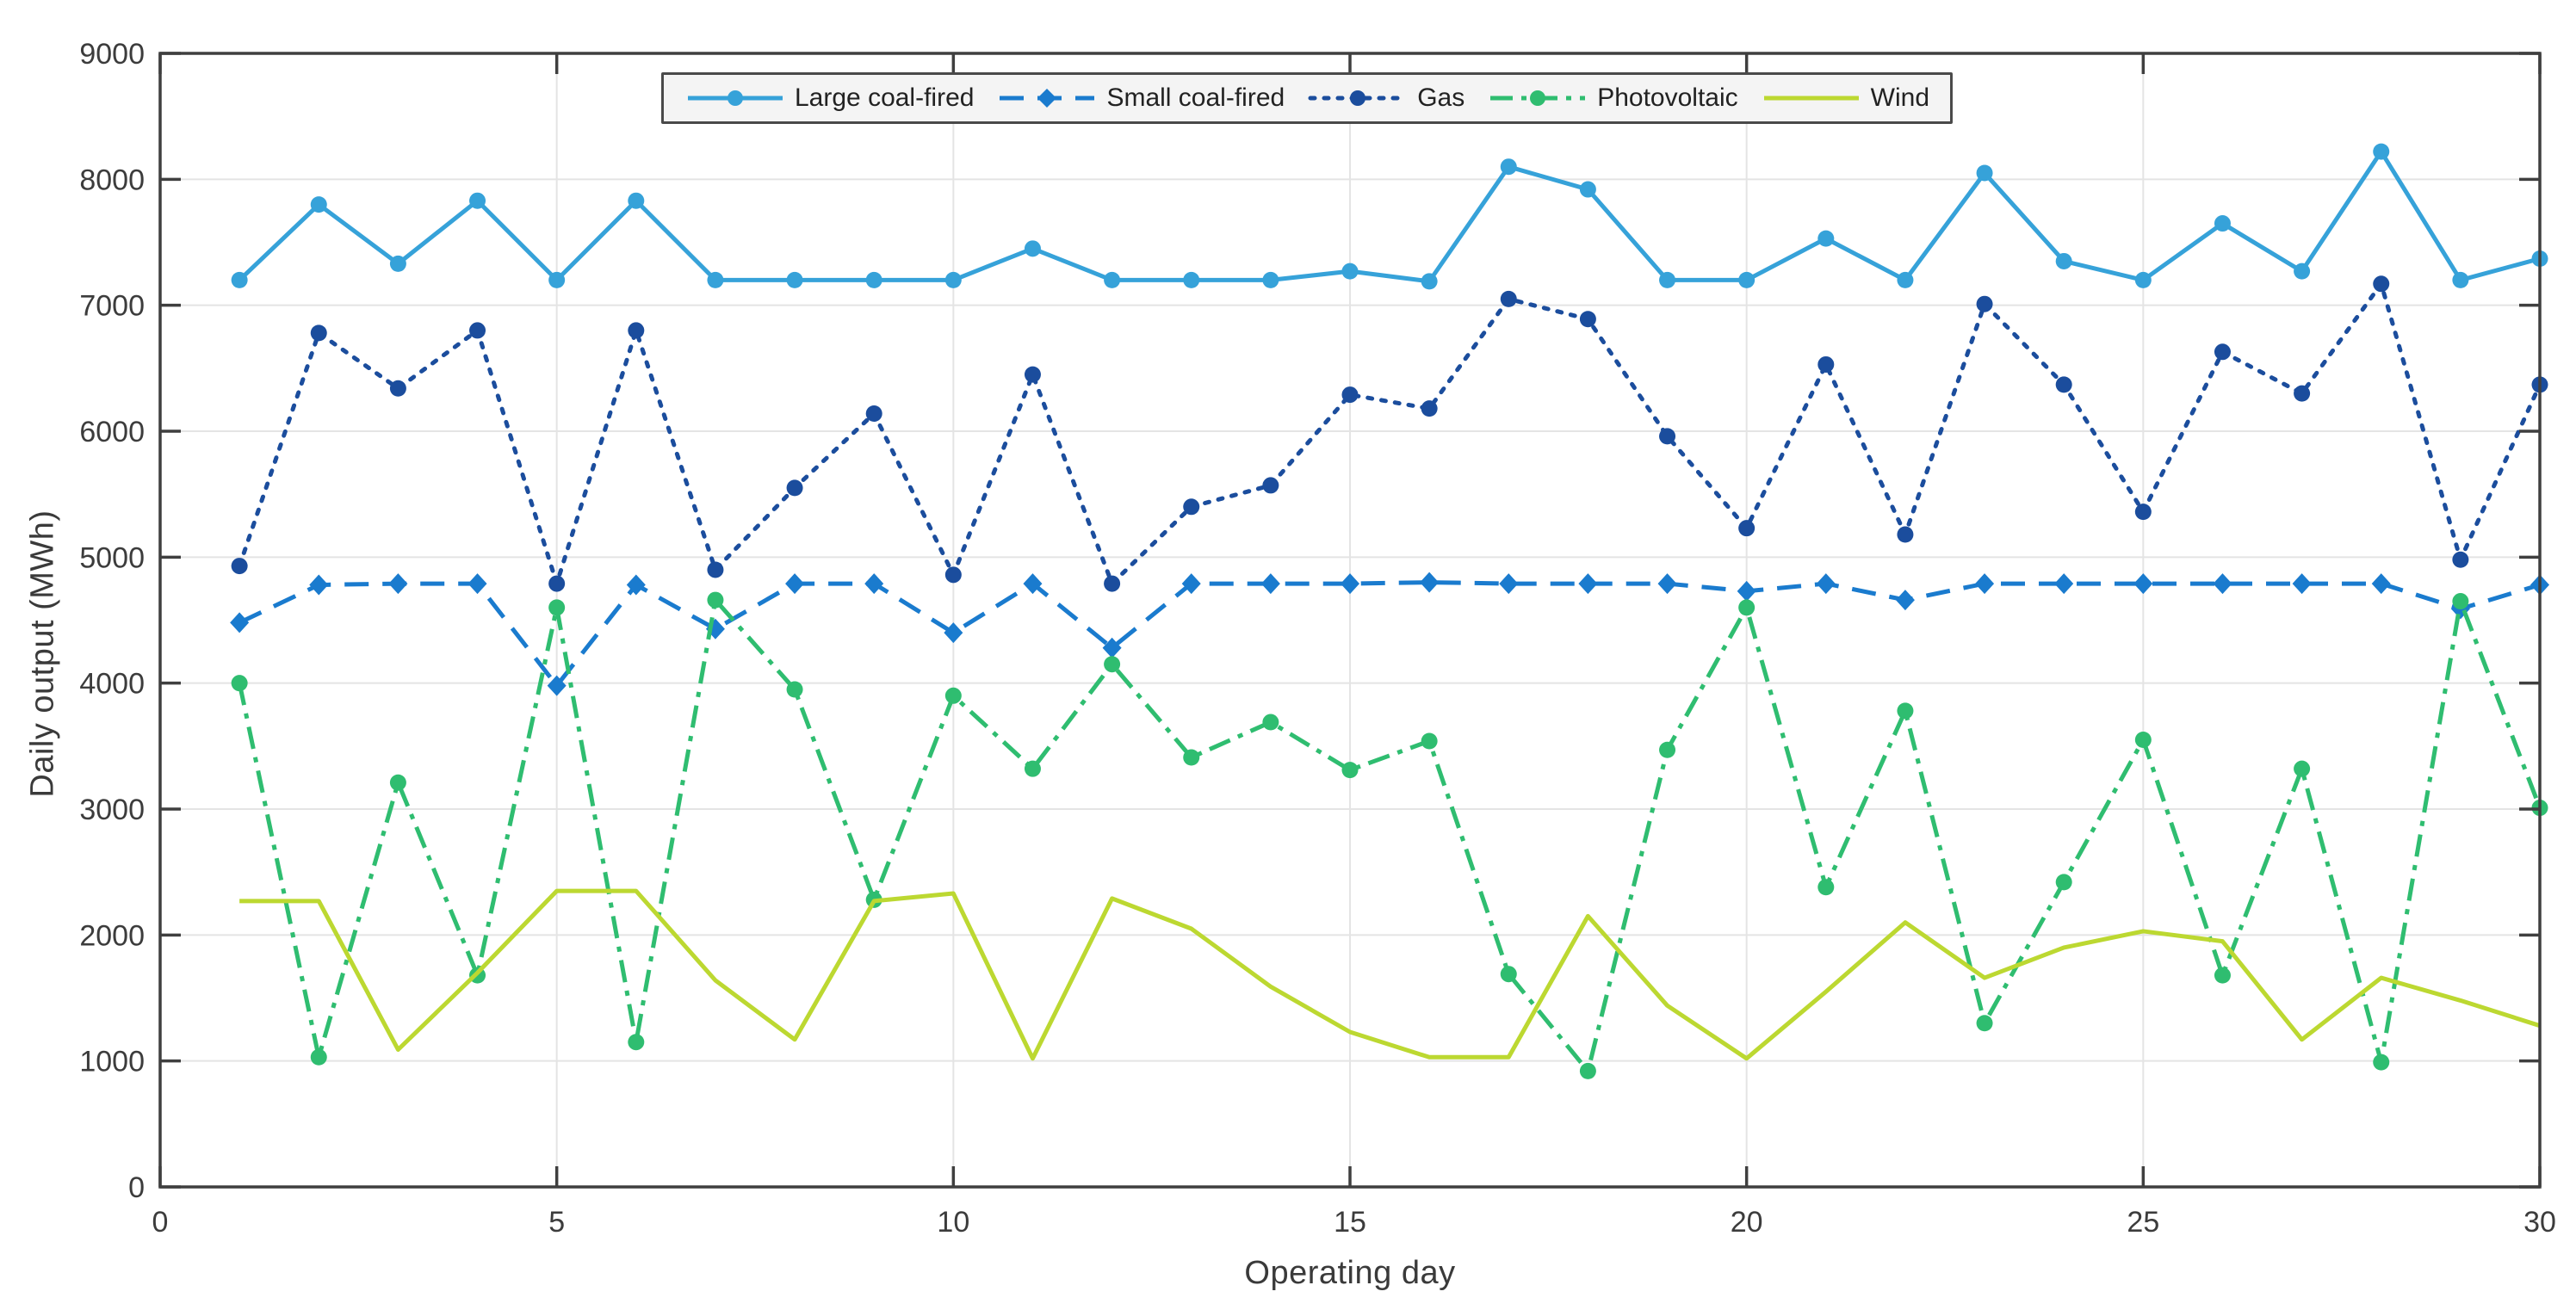 This screenshot has height=1310, width=2576. Describe the element at coordinates (885, 97) in the screenshot. I see `legend-label: Large coal-fired` at that location.